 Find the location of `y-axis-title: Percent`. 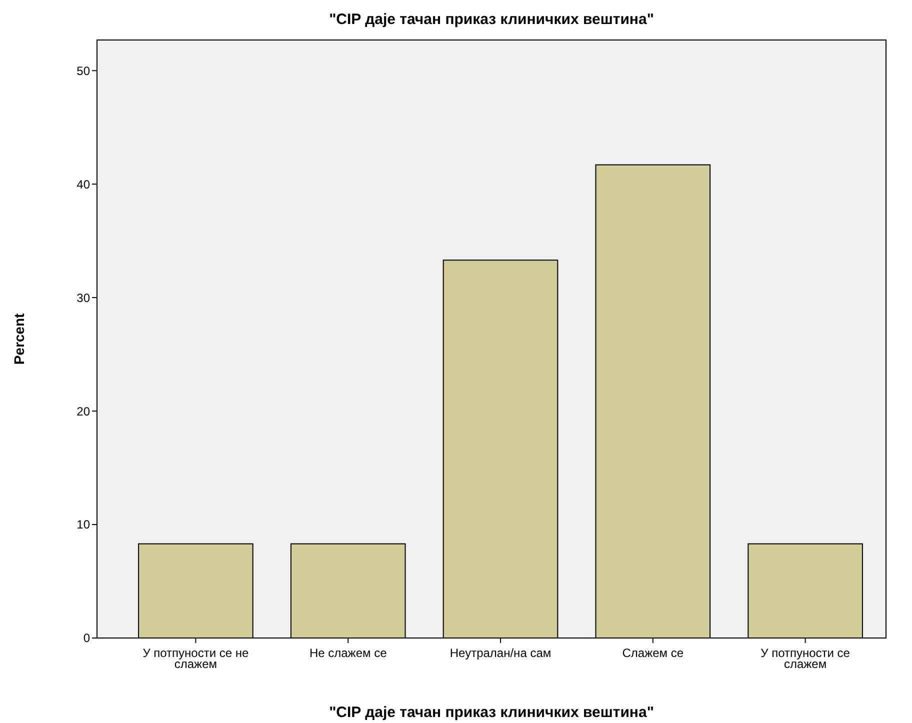

y-axis-title: Percent is located at coordinates (19, 338).